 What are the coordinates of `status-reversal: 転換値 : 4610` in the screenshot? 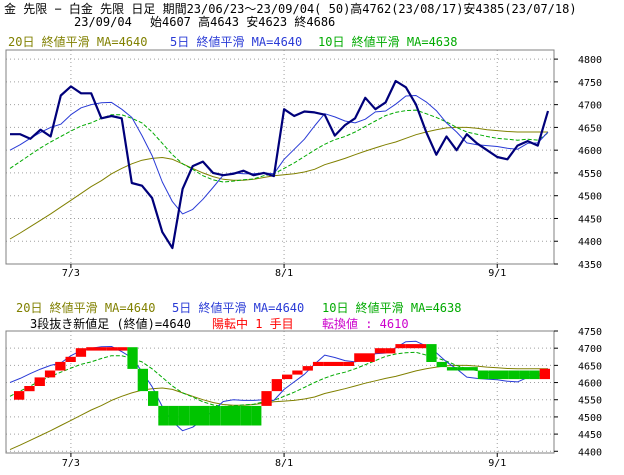 It's located at (365, 323).